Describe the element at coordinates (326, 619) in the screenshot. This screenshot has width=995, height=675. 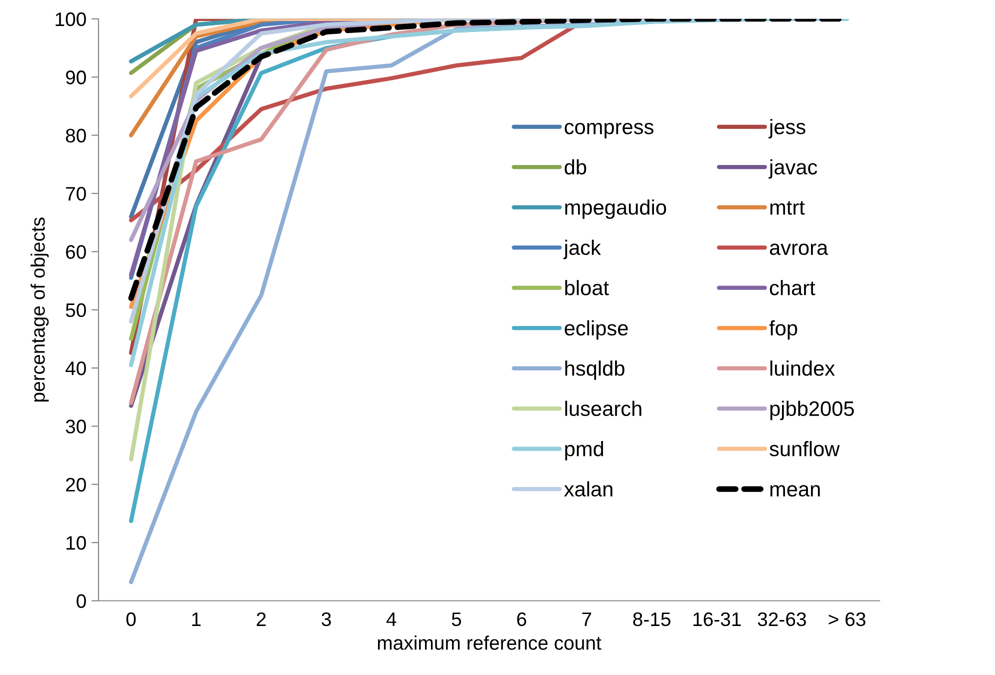
I see `x-tick-label: 3` at that location.